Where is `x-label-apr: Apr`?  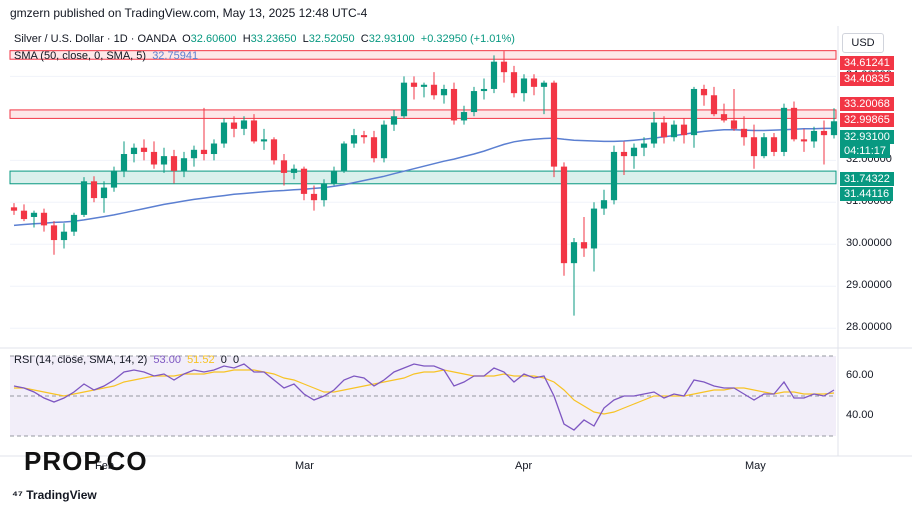 x-label-apr: Apr is located at coordinates (524, 466).